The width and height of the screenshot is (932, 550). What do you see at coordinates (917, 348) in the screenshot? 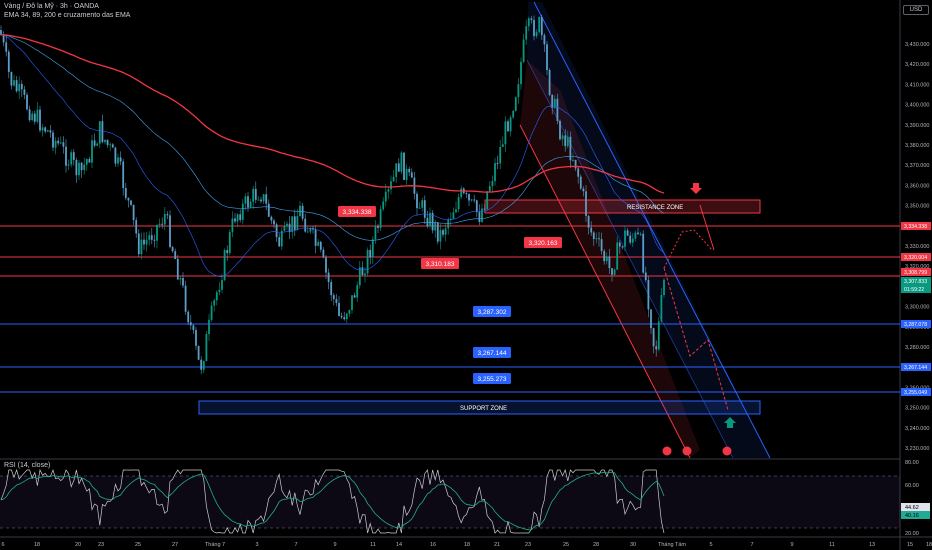
I see `price-tick-label: 3,280.000` at bounding box center [917, 348].